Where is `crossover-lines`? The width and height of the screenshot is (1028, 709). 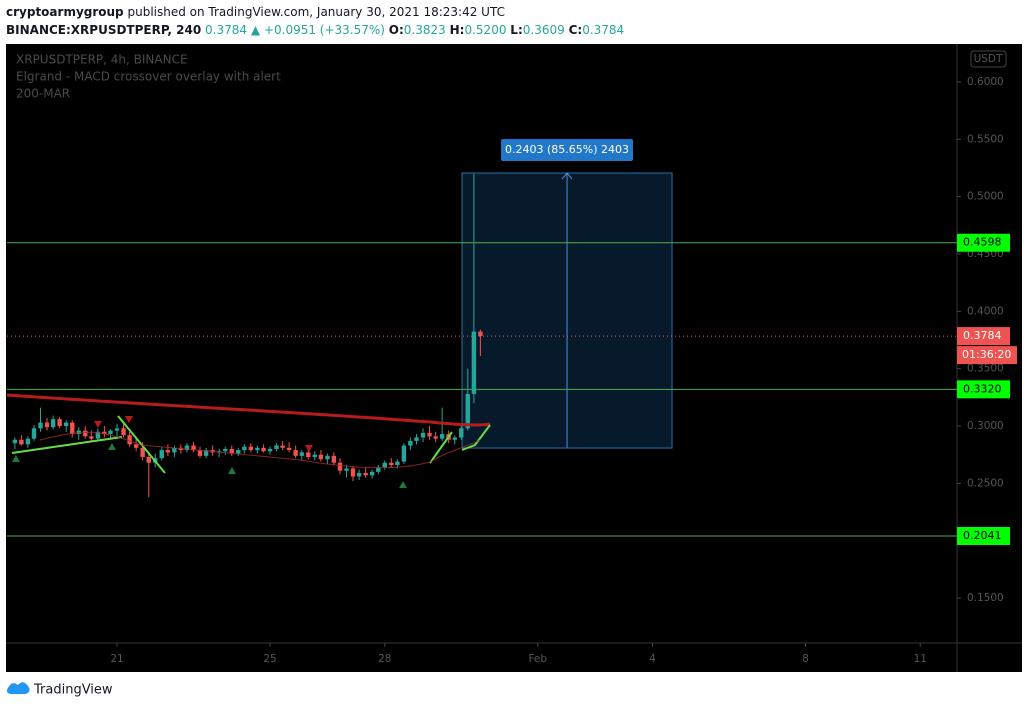 crossover-lines is located at coordinates (251, 444).